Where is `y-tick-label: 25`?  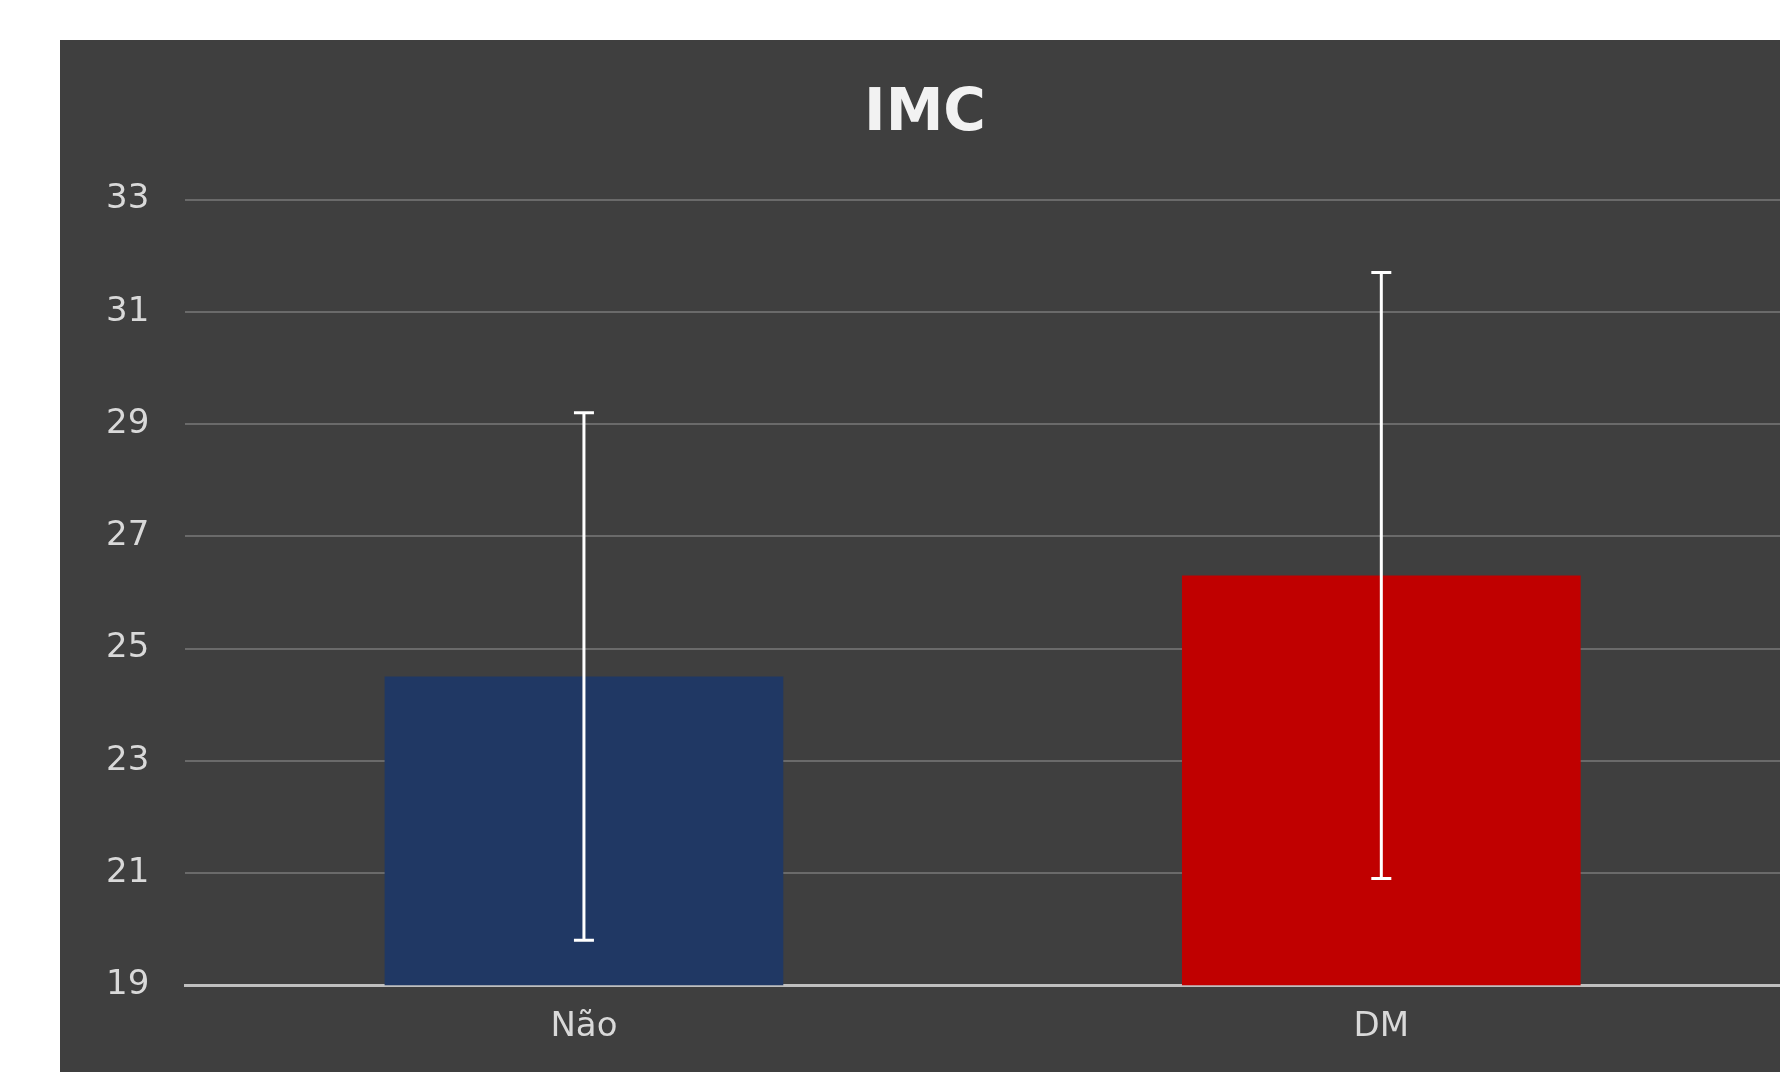 y-tick-label: 25 is located at coordinates (128, 645).